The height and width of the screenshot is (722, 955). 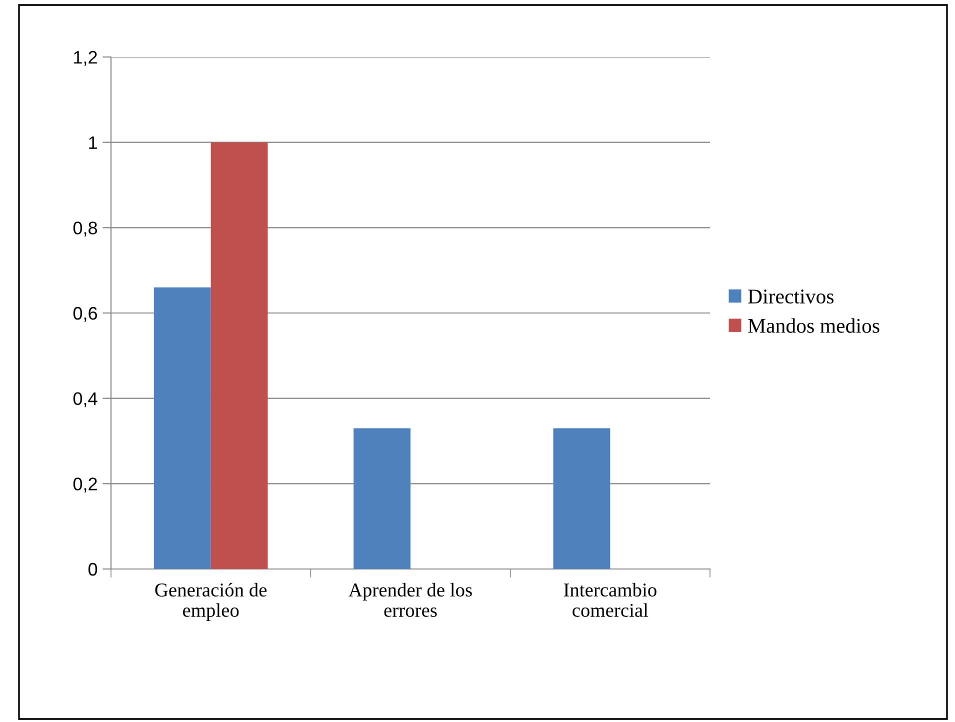 What do you see at coordinates (211, 601) in the screenshot?
I see `x-tick-label: Generación de empleo` at bounding box center [211, 601].